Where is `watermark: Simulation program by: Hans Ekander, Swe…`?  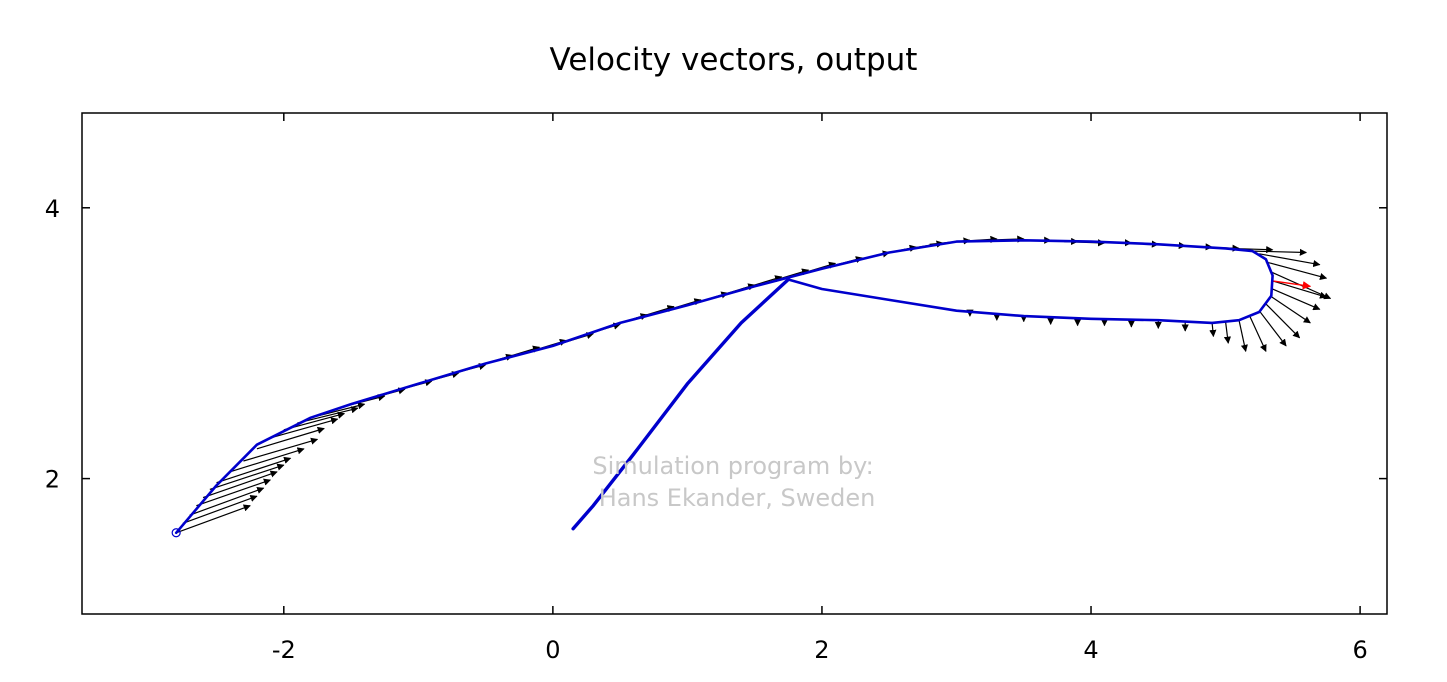 watermark: Simulation program by: Hans Ekander, Swe… is located at coordinates (733, 482).